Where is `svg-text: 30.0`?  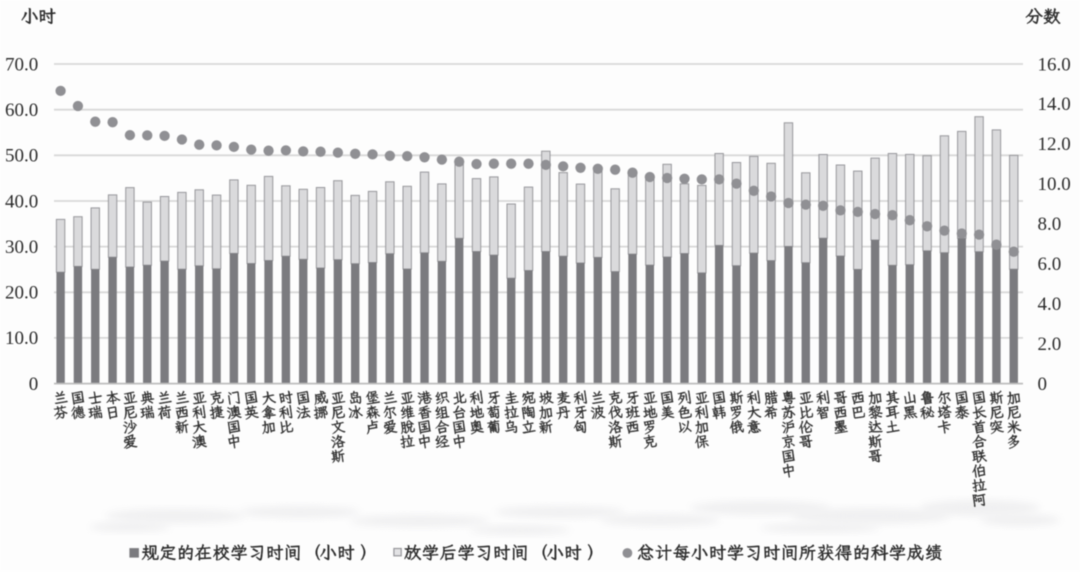
svg-text: 30.0 is located at coordinates (21, 247).